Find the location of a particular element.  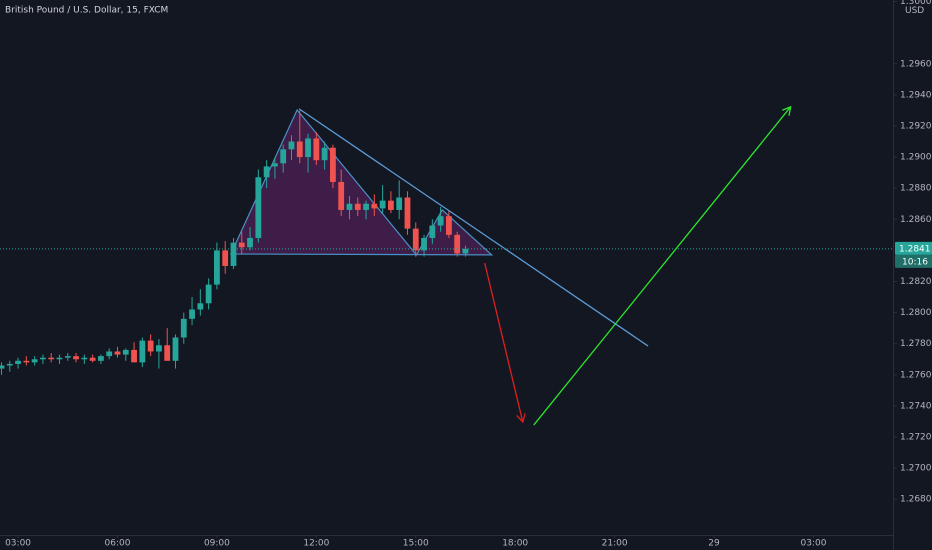

y-tick-label: 1.2900 is located at coordinates (916, 158).